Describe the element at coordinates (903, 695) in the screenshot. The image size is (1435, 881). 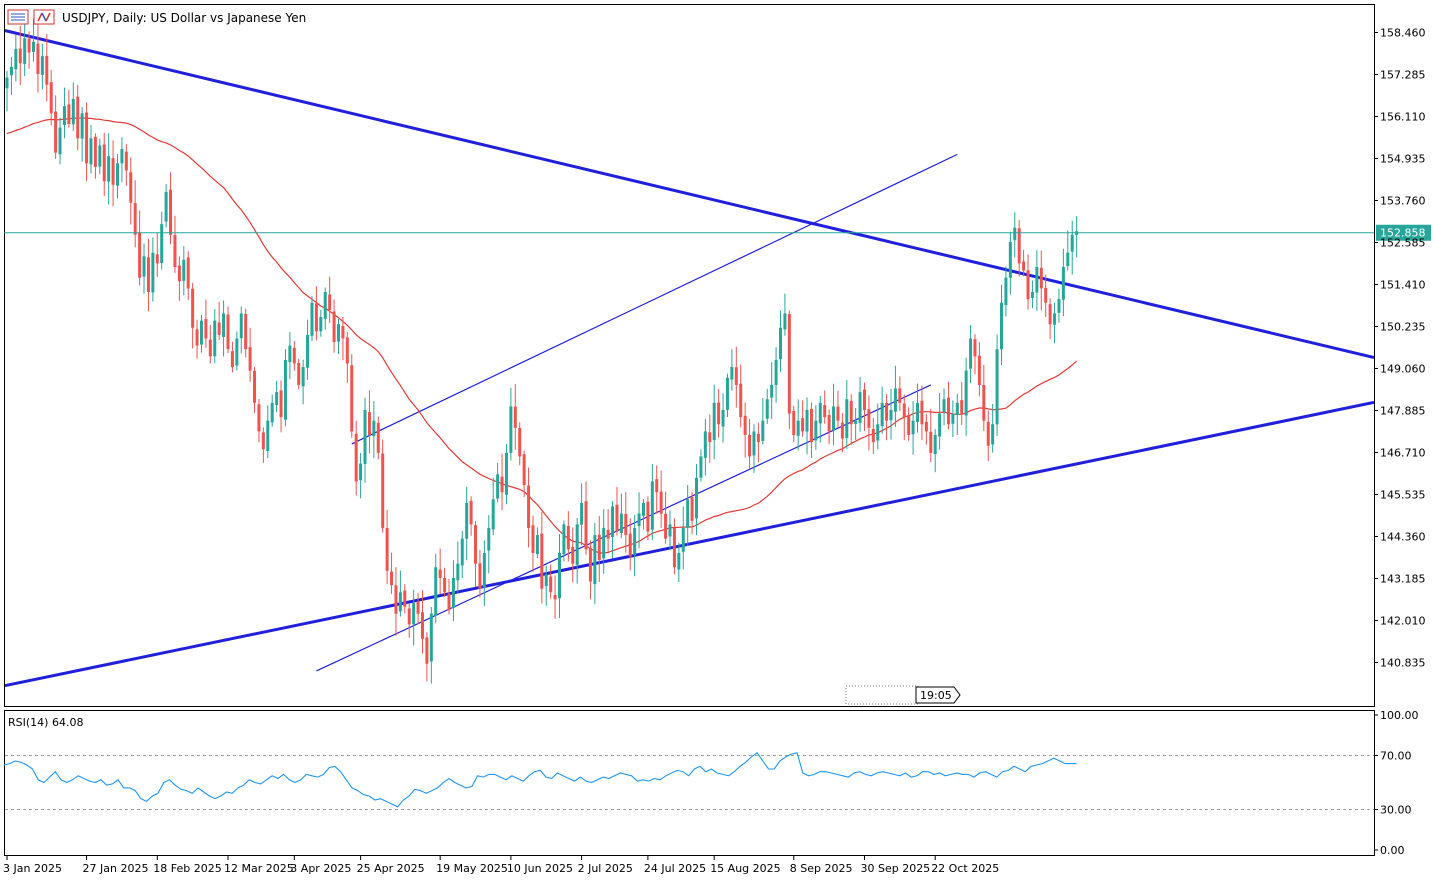
I see `time-scroll-indicator: 19:05` at that location.